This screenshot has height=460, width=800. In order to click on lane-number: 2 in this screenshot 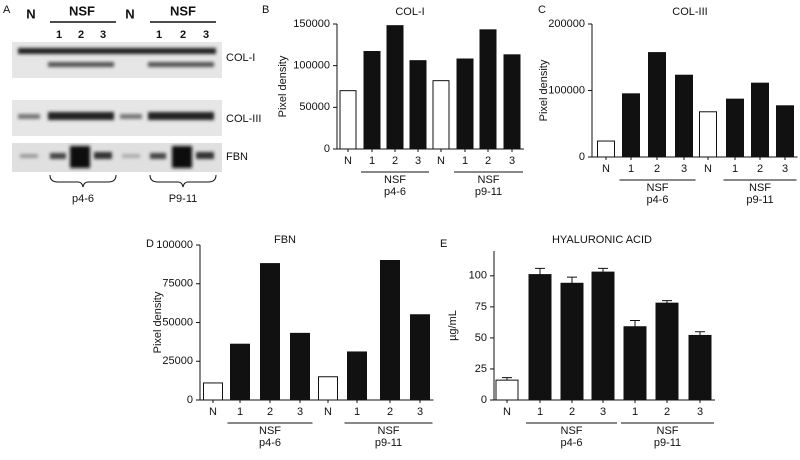, I will do `click(183, 35)`.